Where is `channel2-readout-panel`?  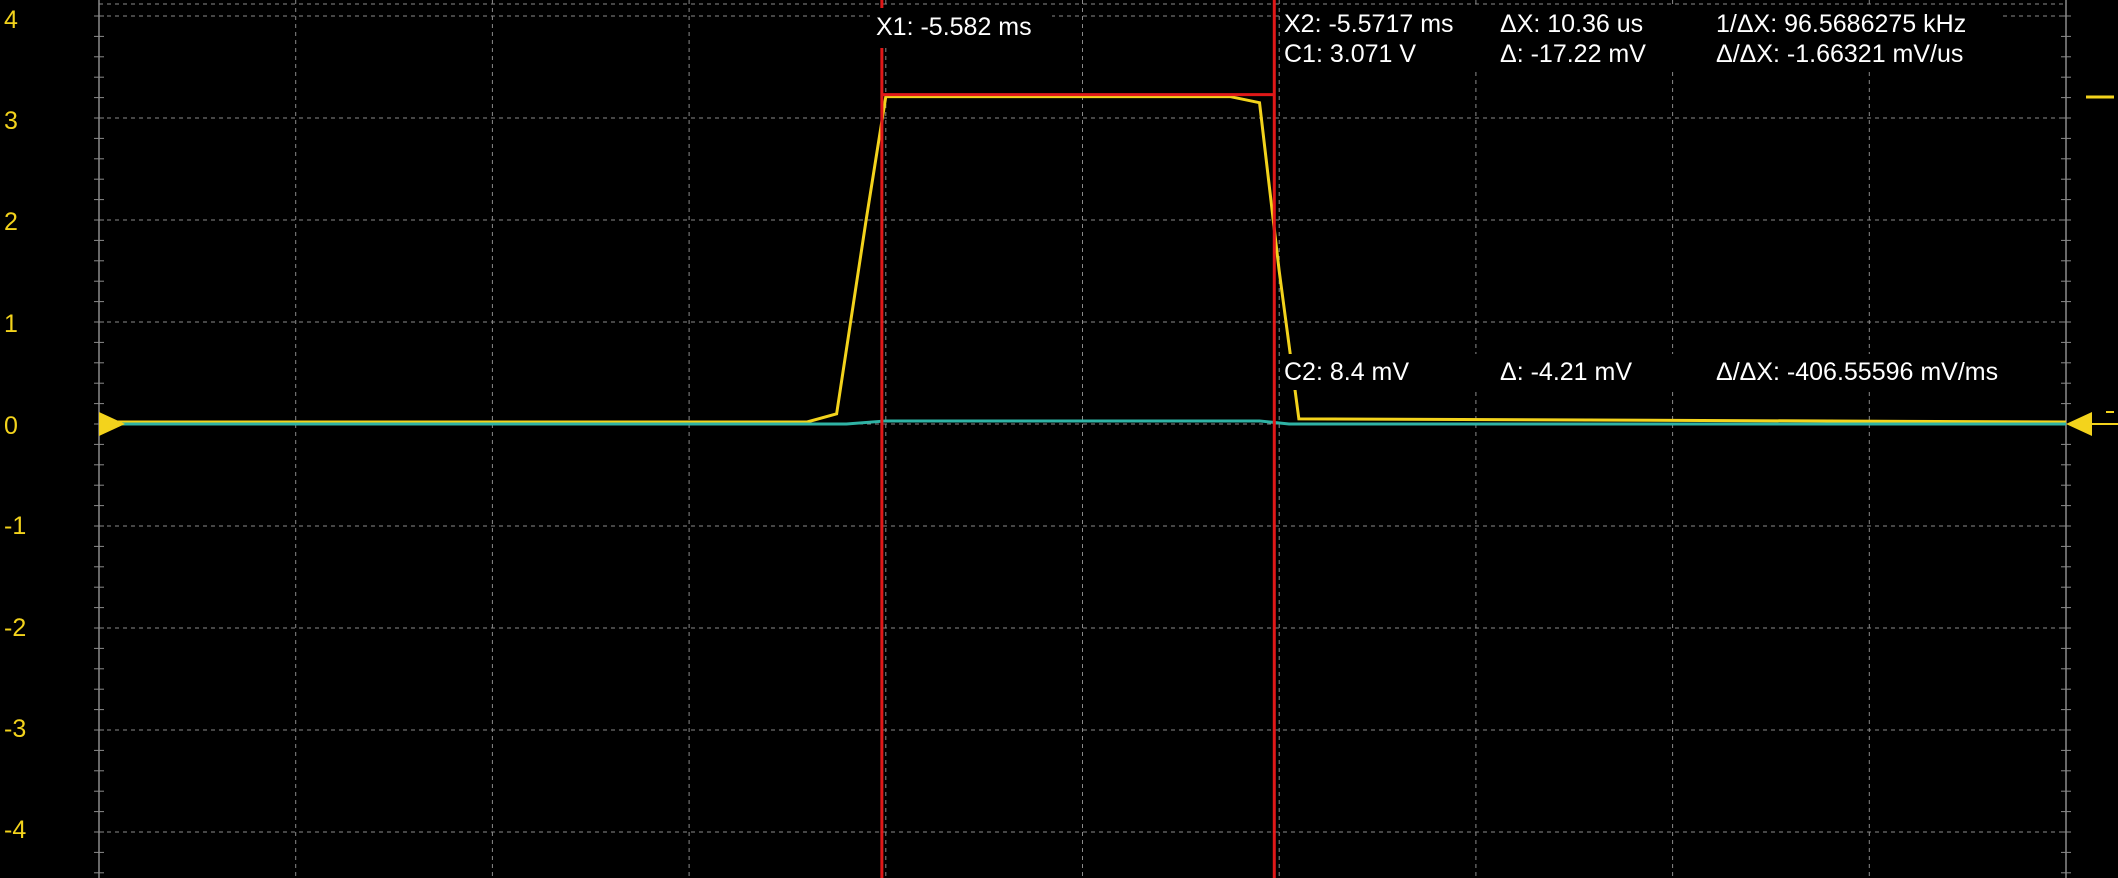 channel2-readout-panel is located at coordinates (1670, 372).